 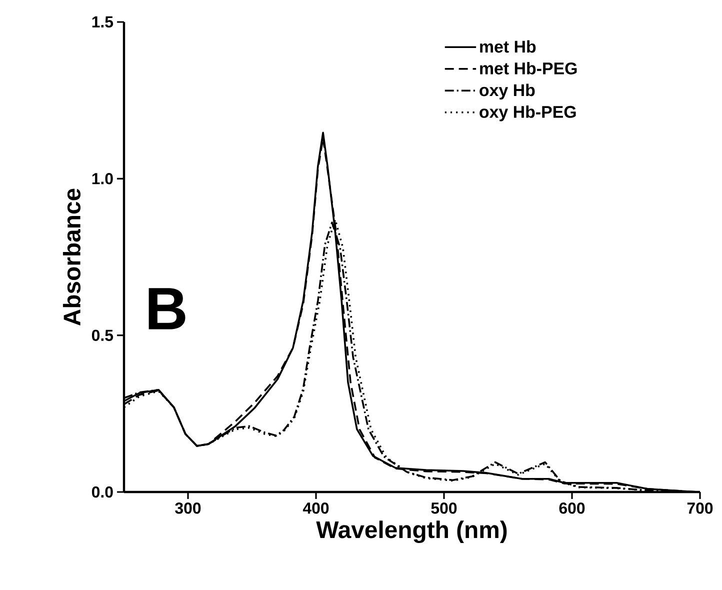 I want to click on x-tick-label: 500, so click(x=444, y=508).